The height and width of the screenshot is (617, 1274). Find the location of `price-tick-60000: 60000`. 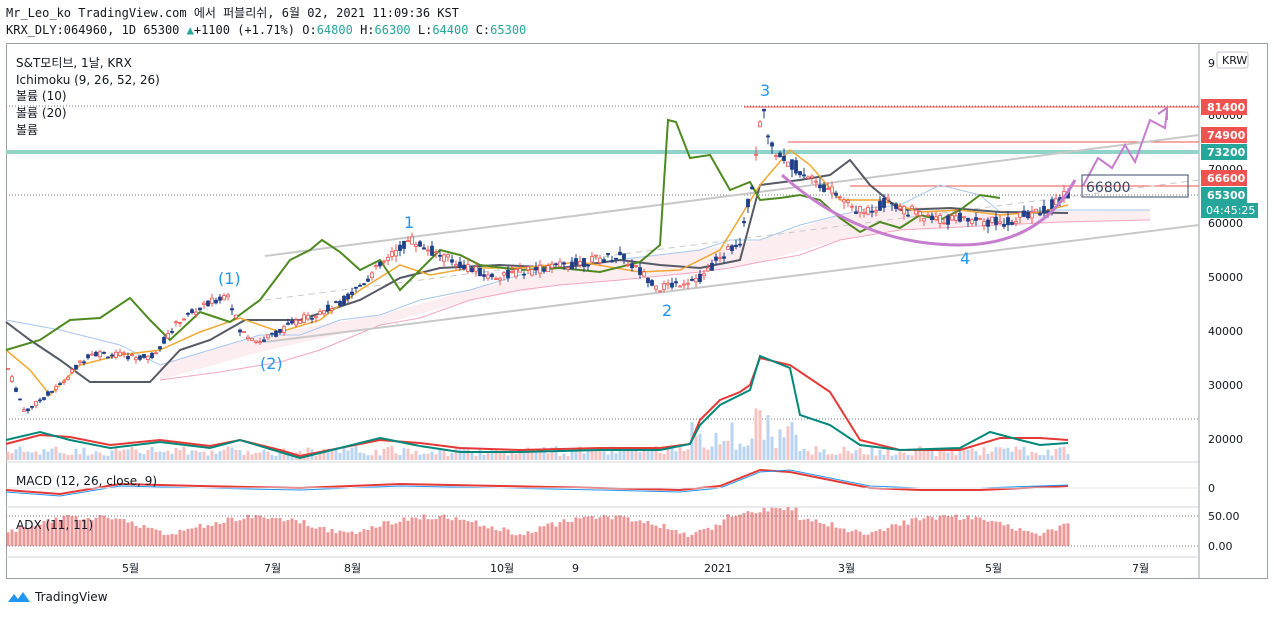

price-tick-60000: 60000 is located at coordinates (1225, 223).